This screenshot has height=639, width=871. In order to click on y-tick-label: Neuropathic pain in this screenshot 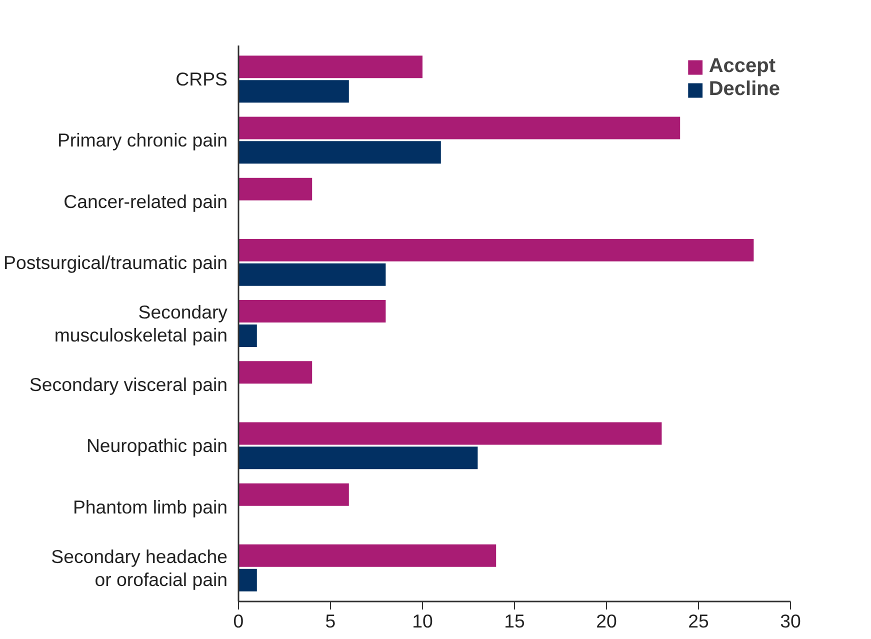, I will do `click(157, 445)`.